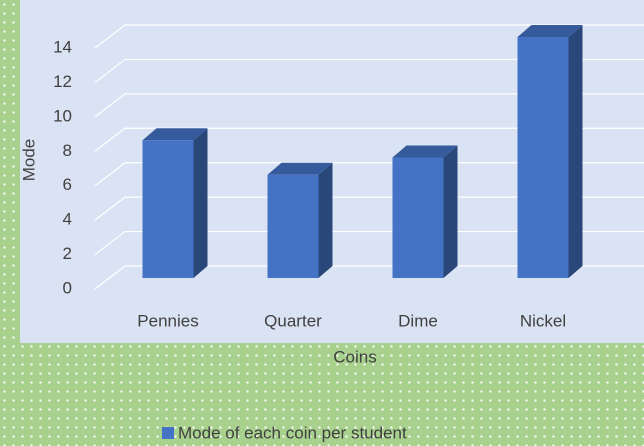 The height and width of the screenshot is (446, 644). I want to click on x-tick-label: Quarter, so click(293, 320).